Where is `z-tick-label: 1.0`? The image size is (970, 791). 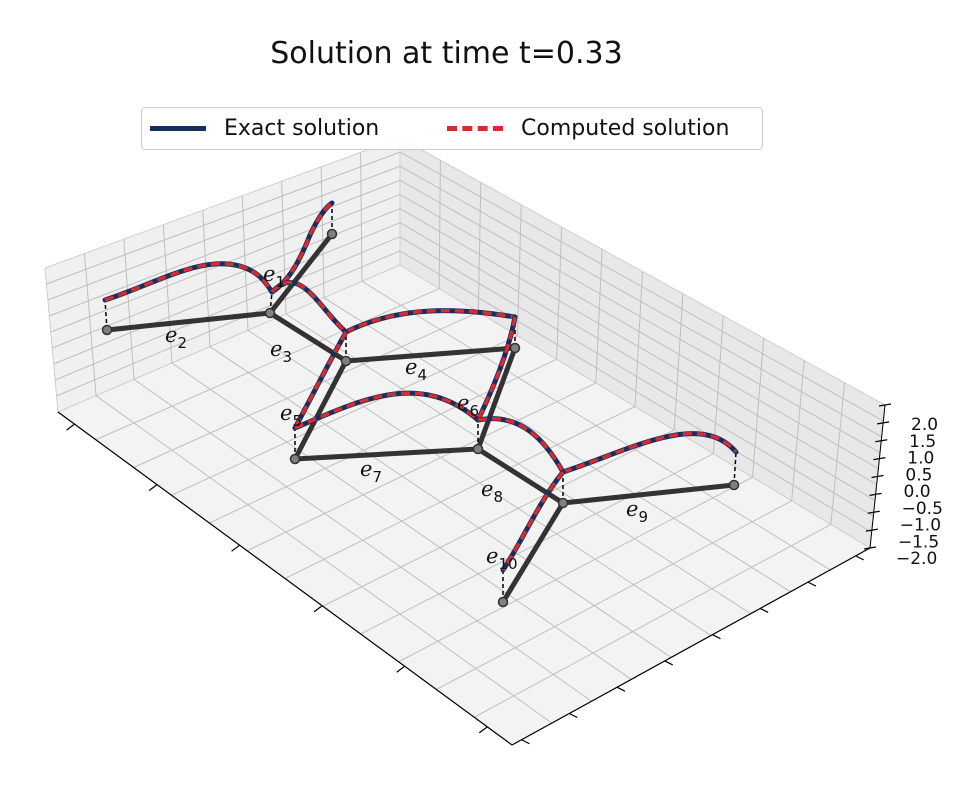
z-tick-label: 1.0 is located at coordinates (920, 459).